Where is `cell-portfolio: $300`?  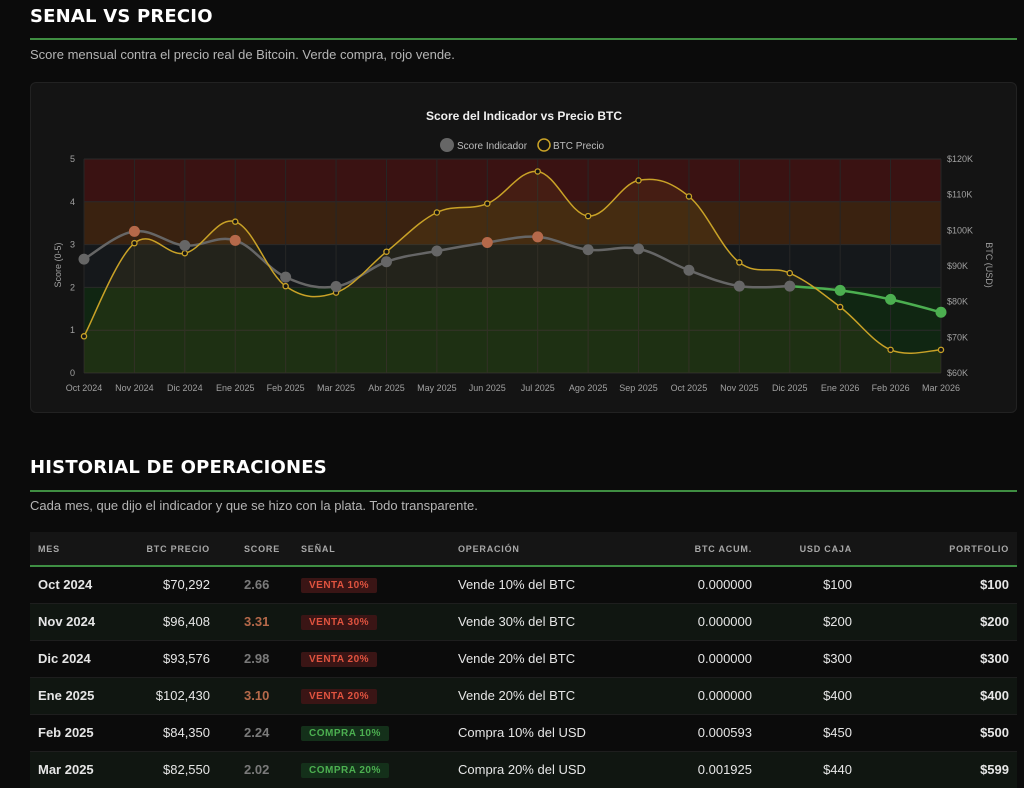
cell-portfolio: $300 is located at coordinates (994, 658).